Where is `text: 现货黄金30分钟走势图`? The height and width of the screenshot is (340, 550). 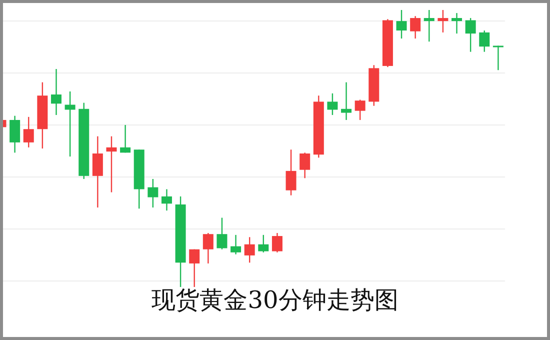 text: 现货黄金30分钟走势图 is located at coordinates (275, 300).